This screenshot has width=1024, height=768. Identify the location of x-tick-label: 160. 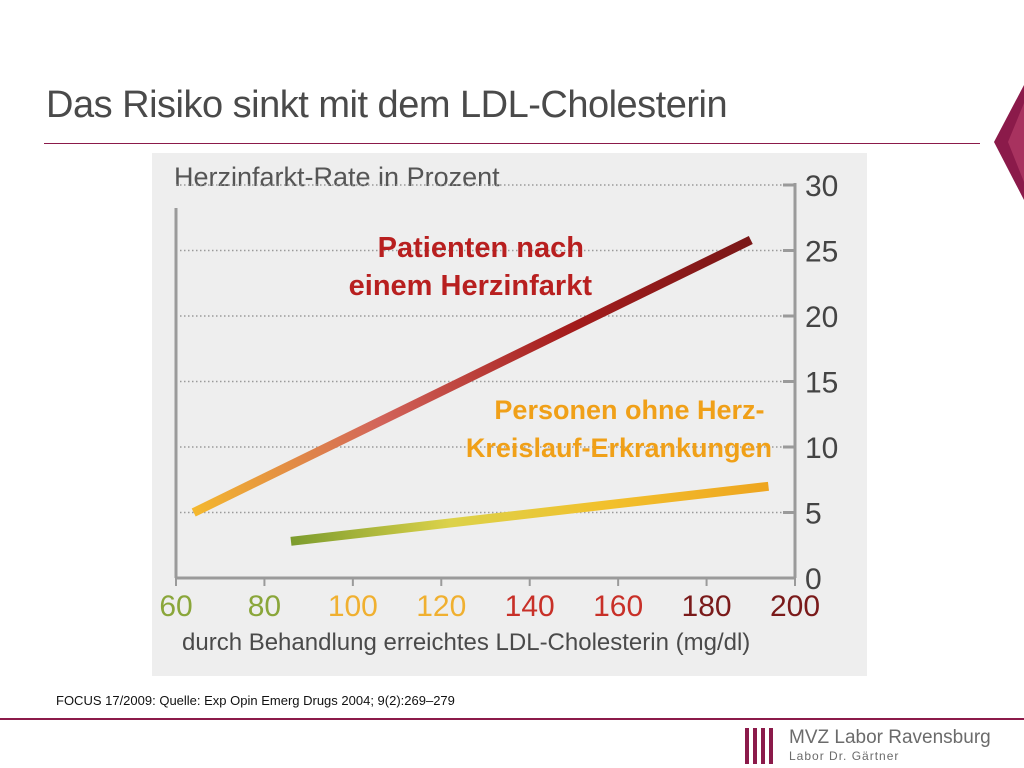
(618, 606).